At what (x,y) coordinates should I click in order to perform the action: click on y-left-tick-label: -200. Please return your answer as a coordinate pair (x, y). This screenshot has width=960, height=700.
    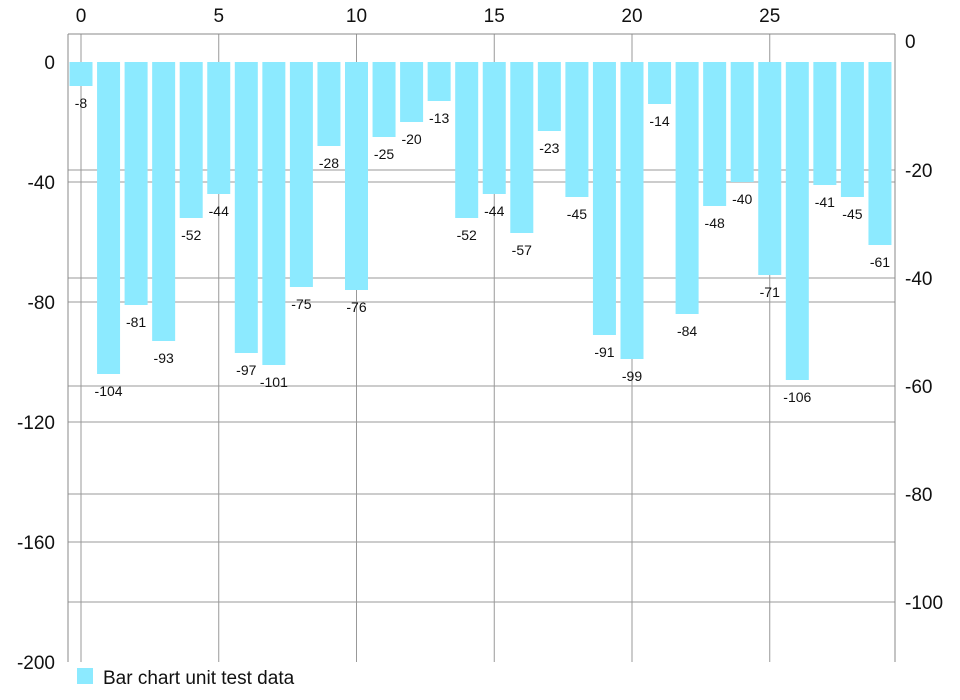
    Looking at the image, I should click on (36, 663).